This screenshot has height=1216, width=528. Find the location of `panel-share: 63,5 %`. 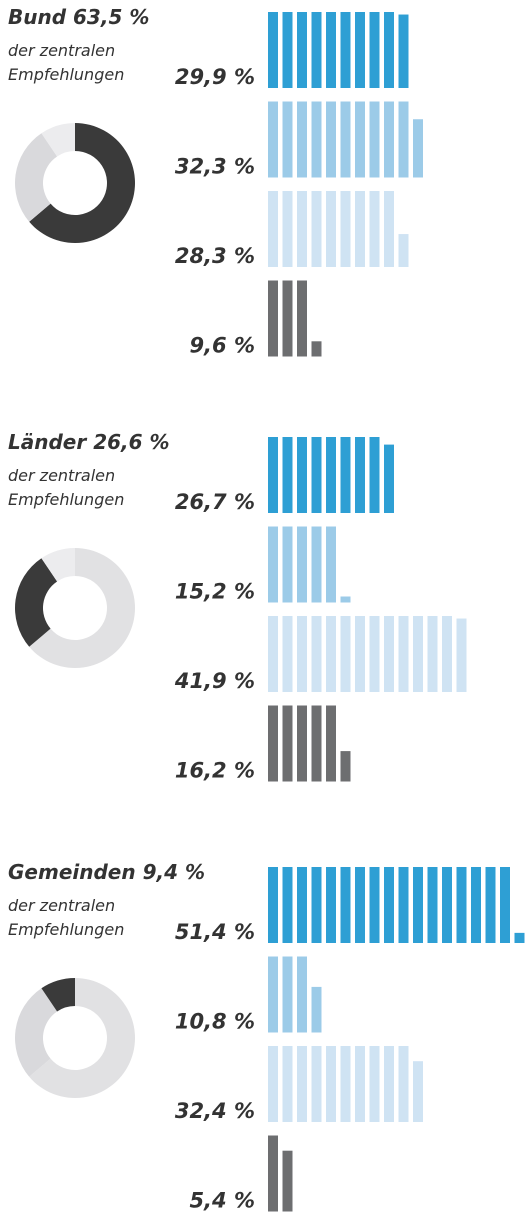

panel-share: 63,5 % is located at coordinates (111, 17).